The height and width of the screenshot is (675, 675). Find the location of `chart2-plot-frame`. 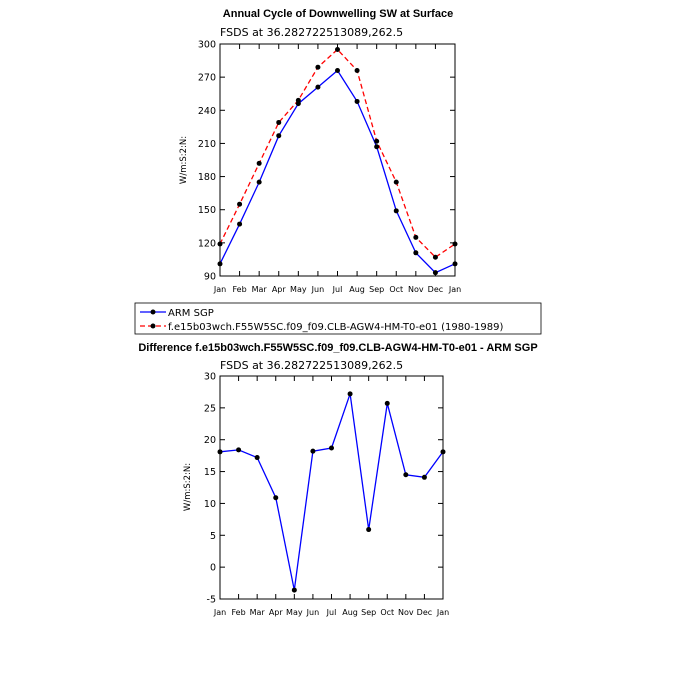

chart2-plot-frame is located at coordinates (331, 487).